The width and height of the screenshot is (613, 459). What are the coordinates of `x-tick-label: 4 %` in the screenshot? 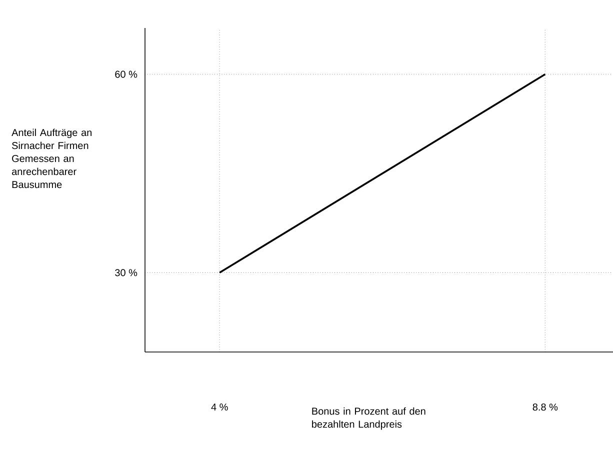 It's located at (219, 407).